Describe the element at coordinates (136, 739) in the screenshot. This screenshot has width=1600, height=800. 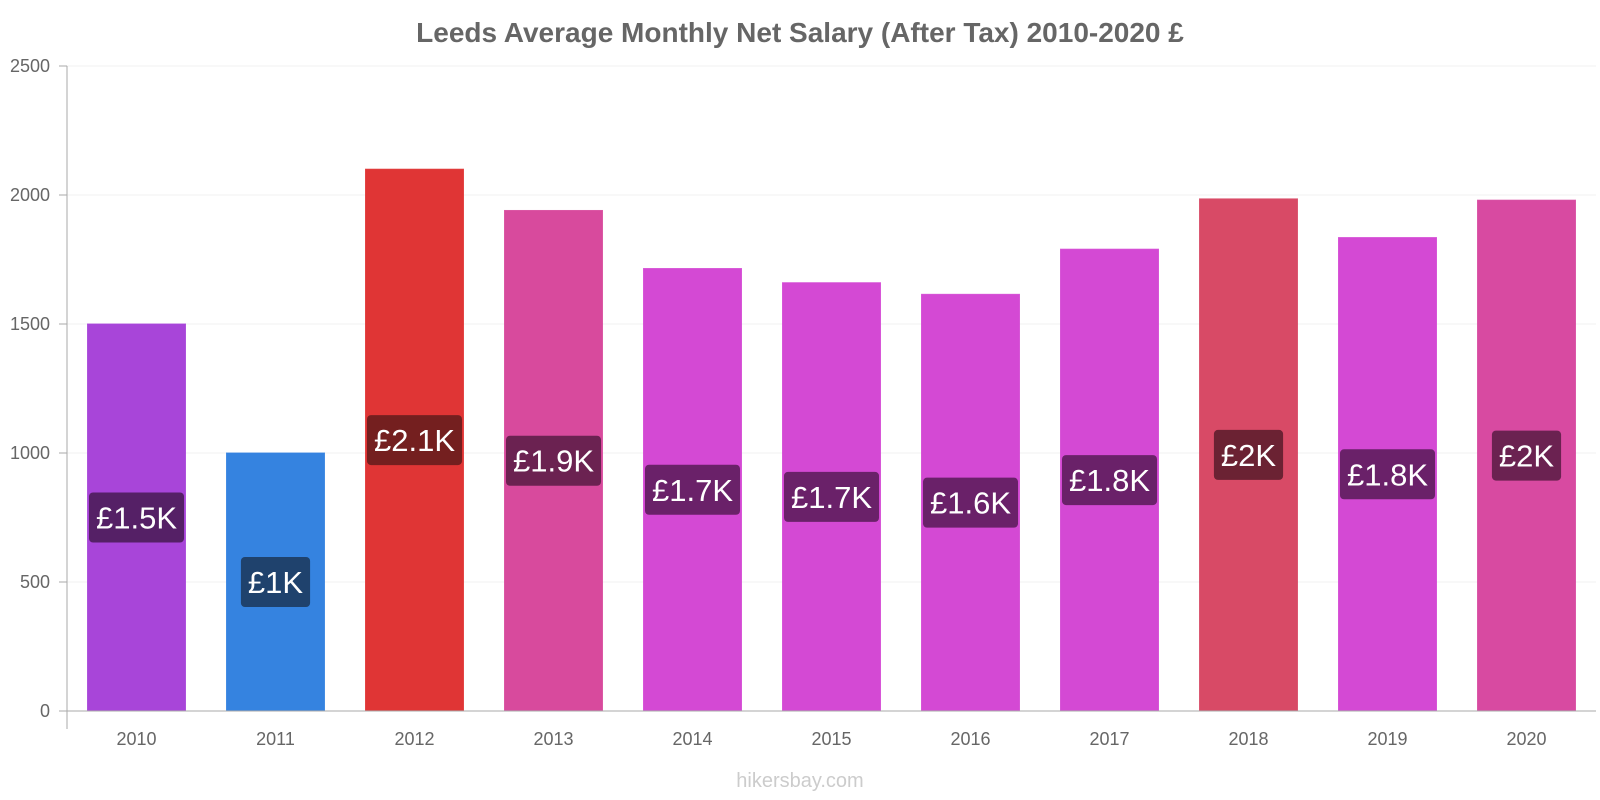
I see `x-tick-label: 2010` at that location.